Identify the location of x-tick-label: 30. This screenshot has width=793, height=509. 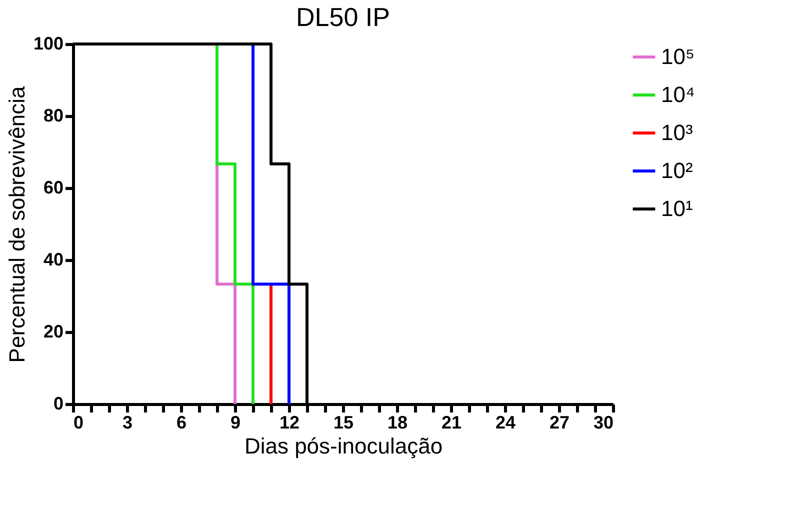
(603, 422).